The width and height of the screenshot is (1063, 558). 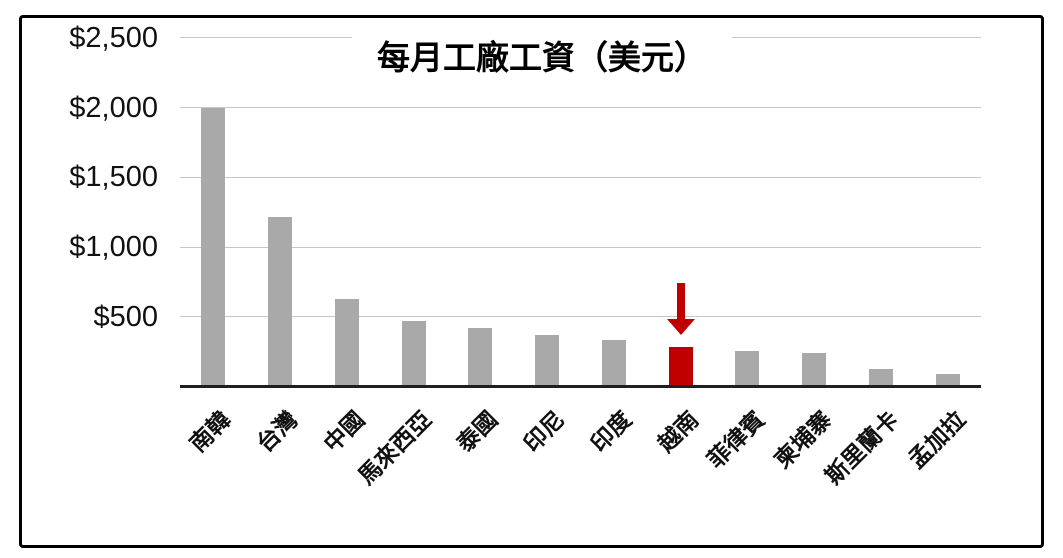 I want to click on y-tick-label: $1,500, so click(x=113, y=177).